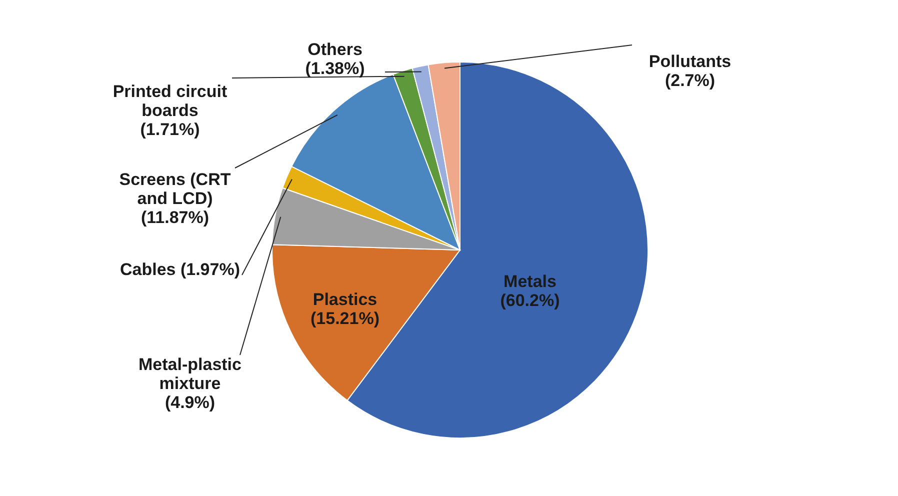  What do you see at coordinates (335, 49) in the screenshot?
I see `slice-label: Others` at bounding box center [335, 49].